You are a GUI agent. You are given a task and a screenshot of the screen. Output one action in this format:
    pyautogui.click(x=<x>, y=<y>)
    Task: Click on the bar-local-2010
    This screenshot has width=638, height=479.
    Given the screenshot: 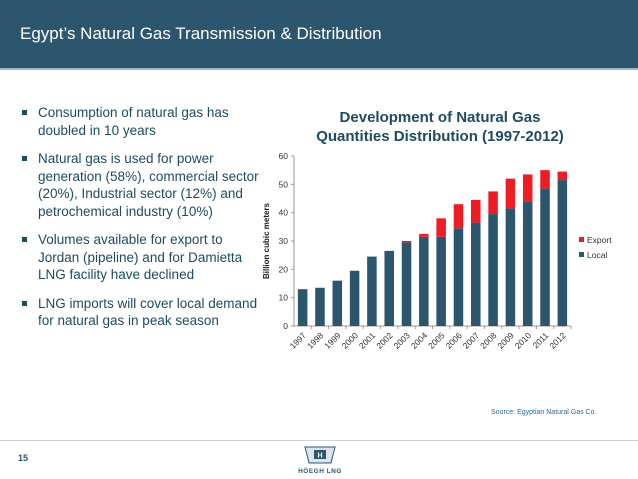 What is the action you would take?
    pyautogui.click(x=527, y=263)
    